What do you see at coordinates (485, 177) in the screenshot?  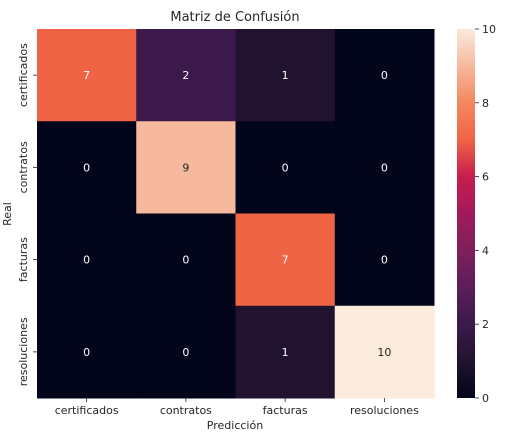 I see `colorbar-tick-label-6: 6` at bounding box center [485, 177].